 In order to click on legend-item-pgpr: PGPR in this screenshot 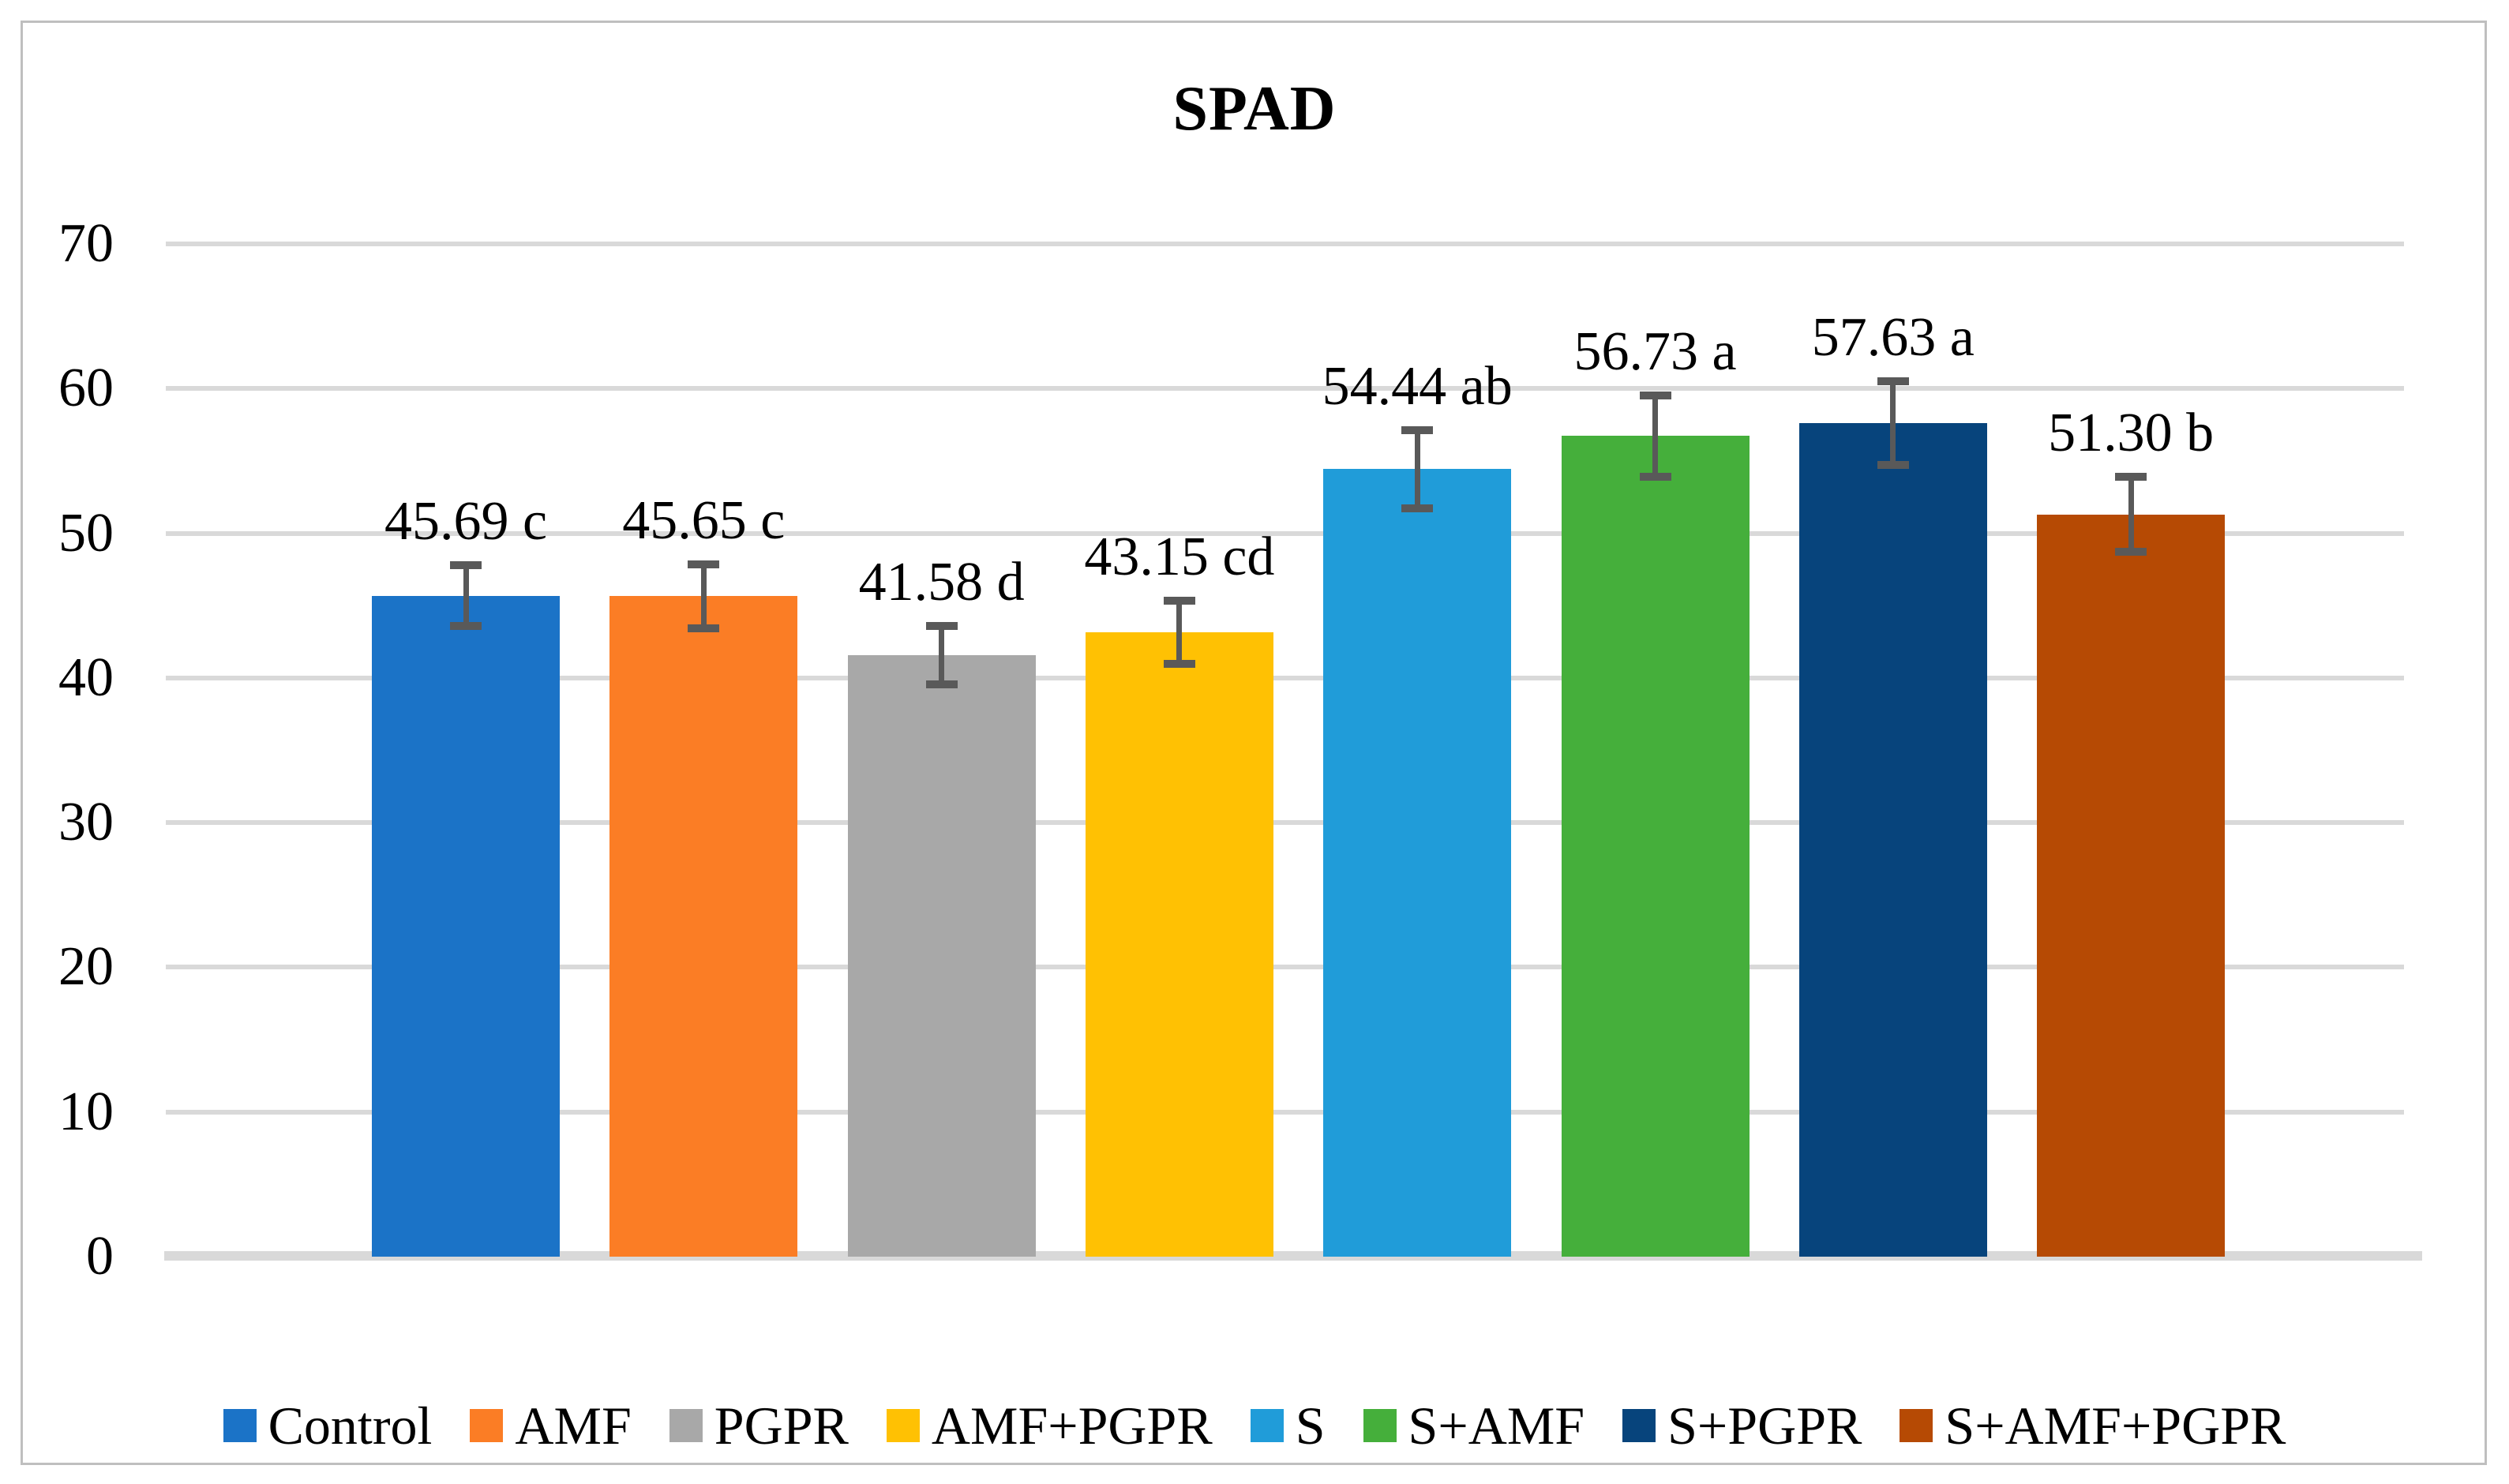, I will do `click(759, 1425)`.